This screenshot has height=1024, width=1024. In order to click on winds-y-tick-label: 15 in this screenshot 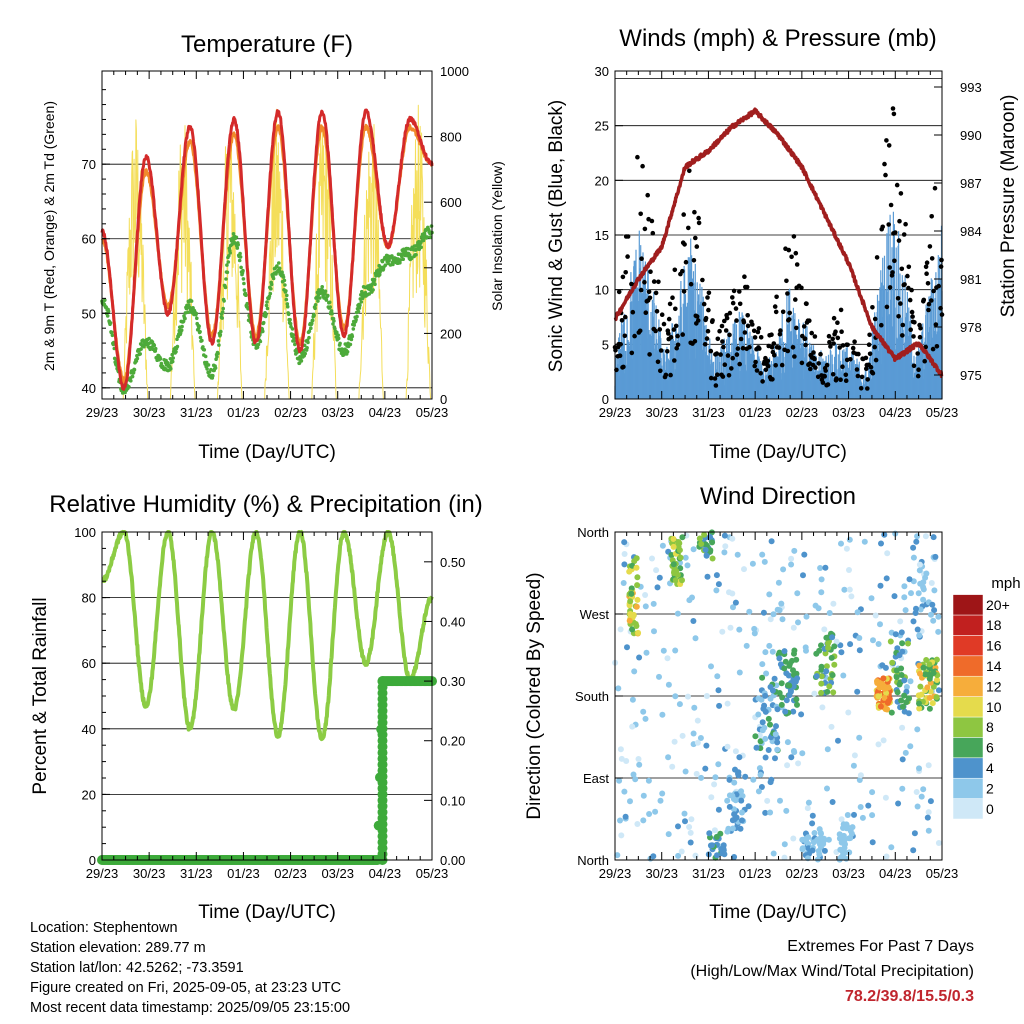, I will do `click(602, 235)`.